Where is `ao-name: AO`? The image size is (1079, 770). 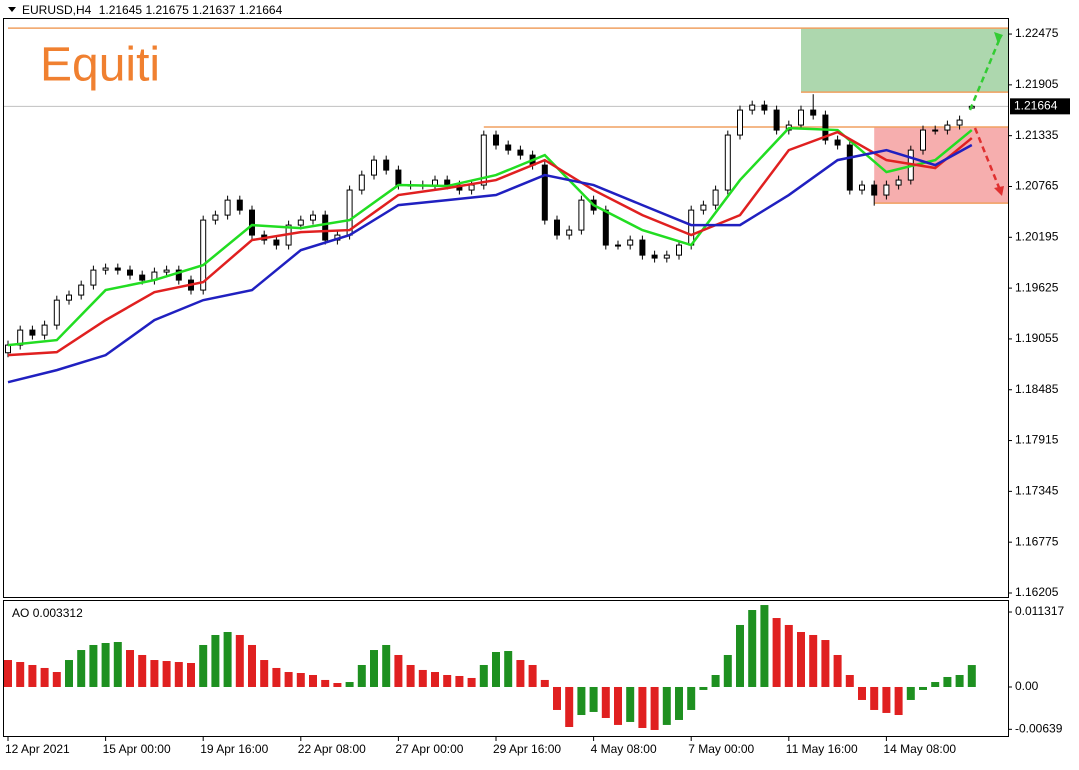 ao-name: AO is located at coordinates (20, 613).